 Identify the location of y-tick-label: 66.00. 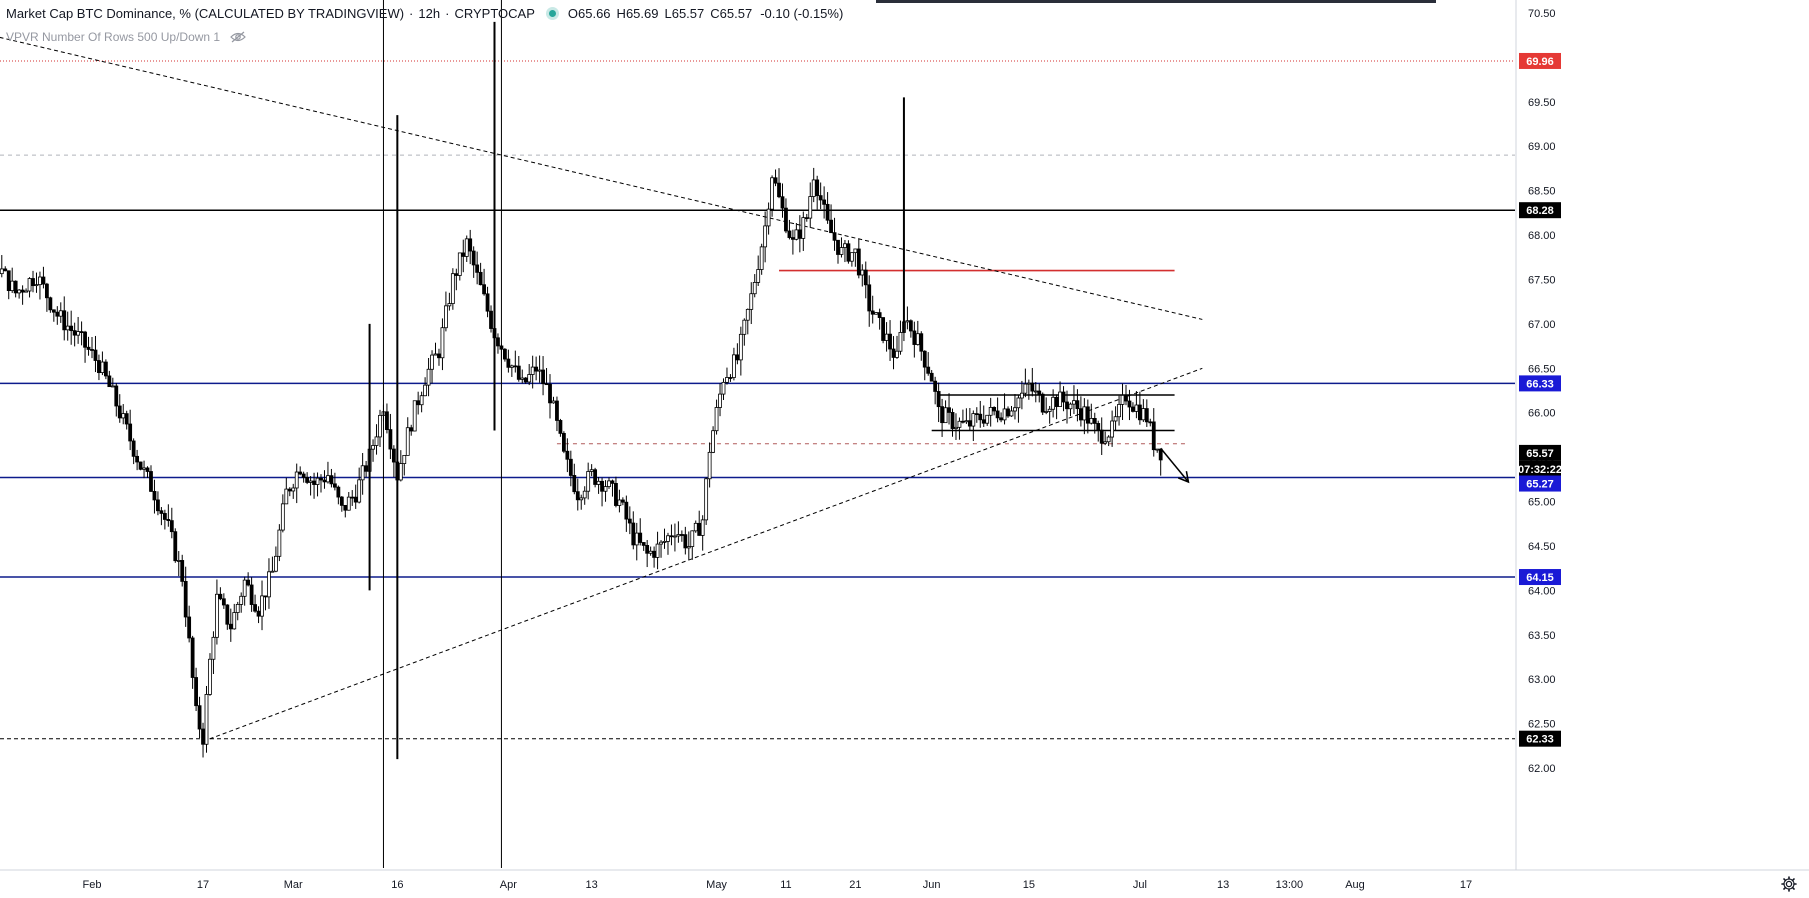
(1542, 414).